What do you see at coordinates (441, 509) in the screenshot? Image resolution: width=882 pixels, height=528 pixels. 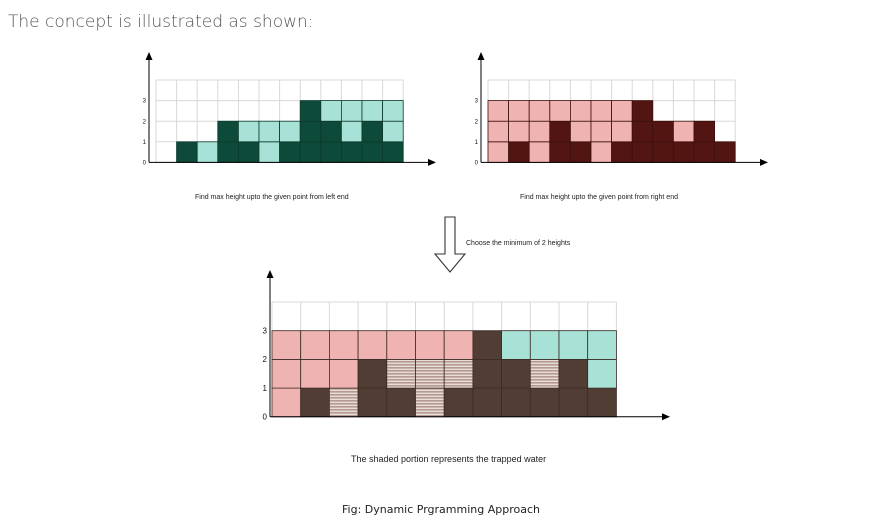 I see `figure-caption: Fig: Dynamic Prgramming Approach` at bounding box center [441, 509].